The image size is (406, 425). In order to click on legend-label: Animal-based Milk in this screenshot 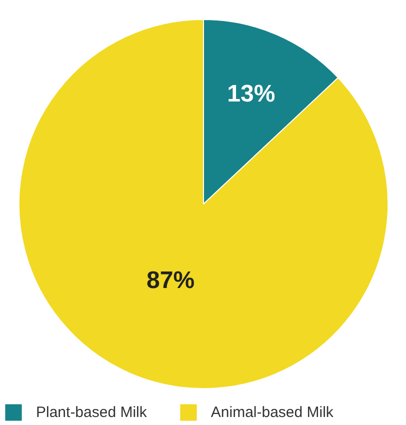, I will do `click(272, 412)`.